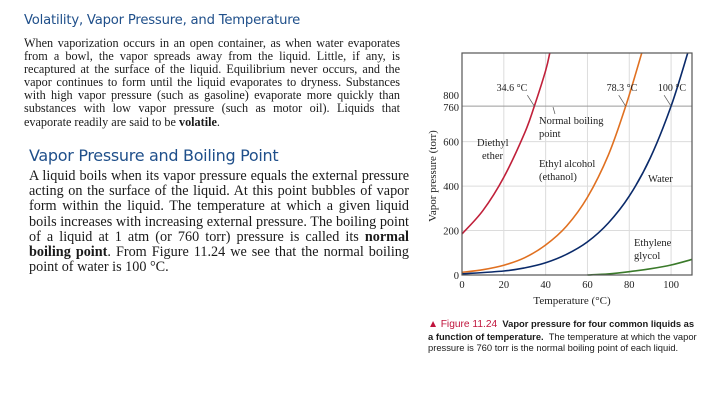 Image resolution: width=720 pixels, height=404 pixels. Describe the element at coordinates (660, 179) in the screenshot. I see `water-label: Water` at that location.